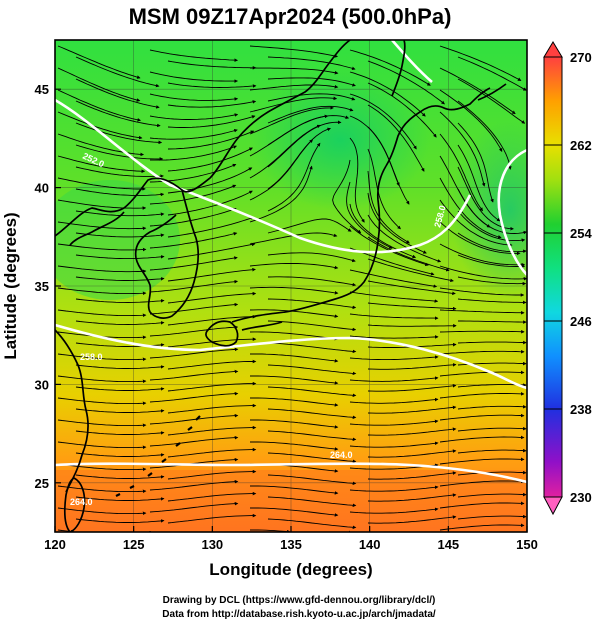  Describe the element at coordinates (55, 544) in the screenshot. I see `x-tick-label: 120` at that location.